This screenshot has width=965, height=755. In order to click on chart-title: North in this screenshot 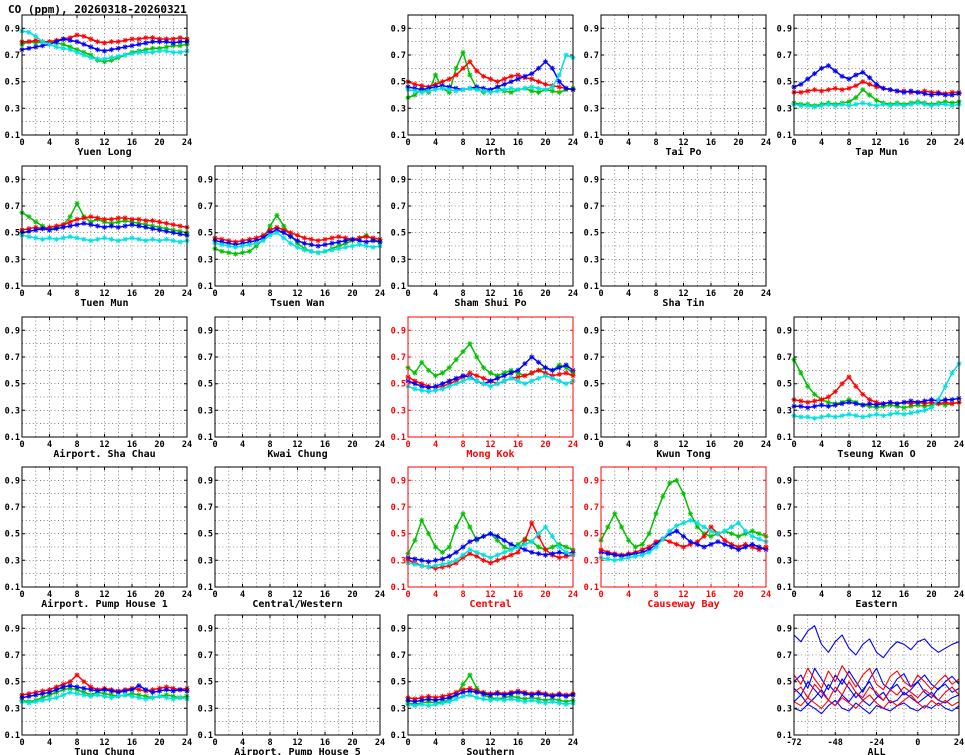, I will do `click(490, 152)`.